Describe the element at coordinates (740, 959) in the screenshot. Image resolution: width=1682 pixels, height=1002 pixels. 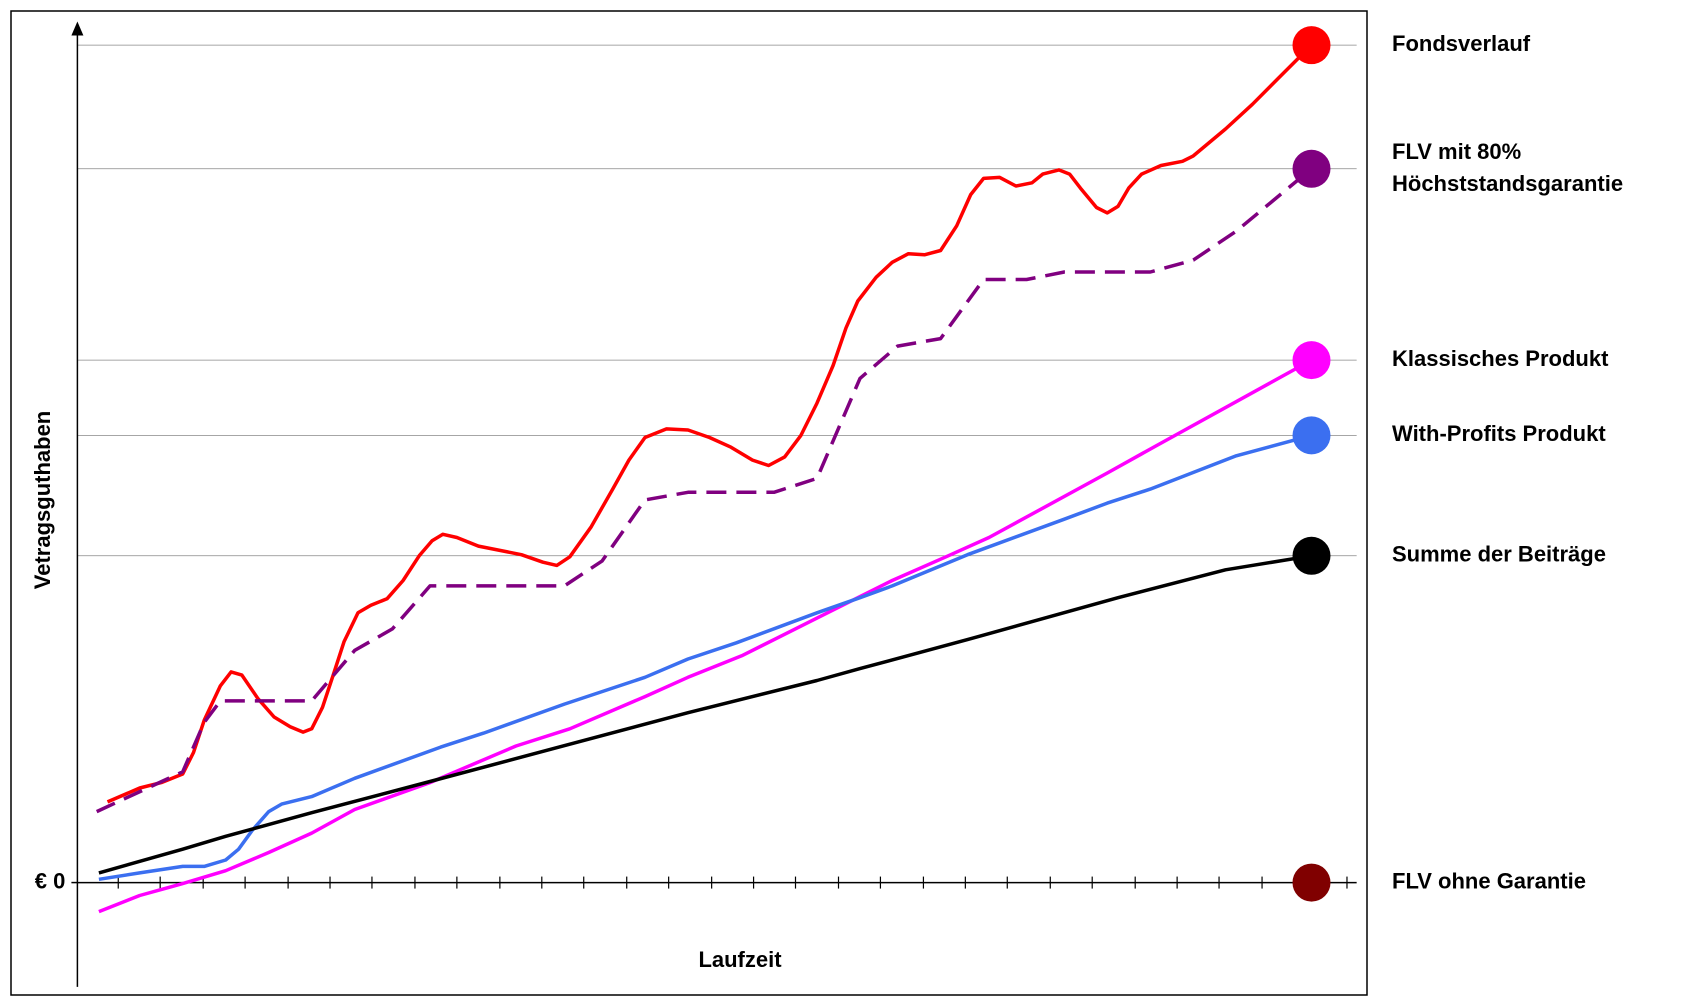
I see `x-axis-label: Laufzeit` at that location.